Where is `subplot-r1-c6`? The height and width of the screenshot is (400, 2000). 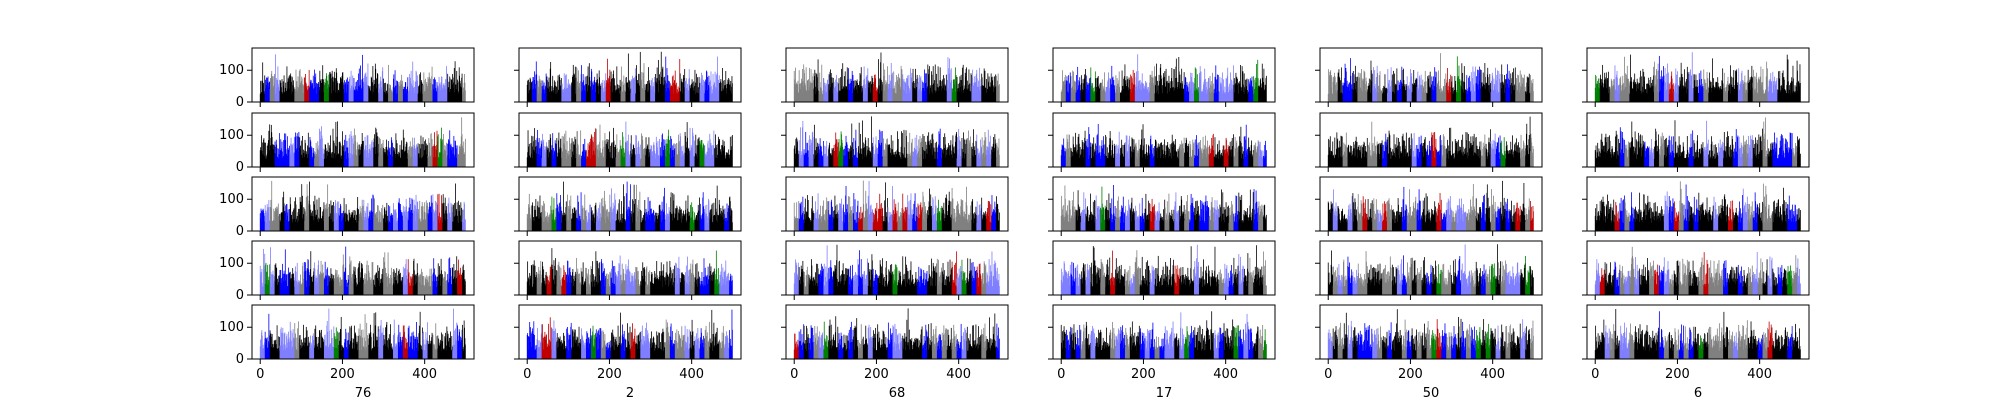
subplot-r1-c6 is located at coordinates (1696, 77).